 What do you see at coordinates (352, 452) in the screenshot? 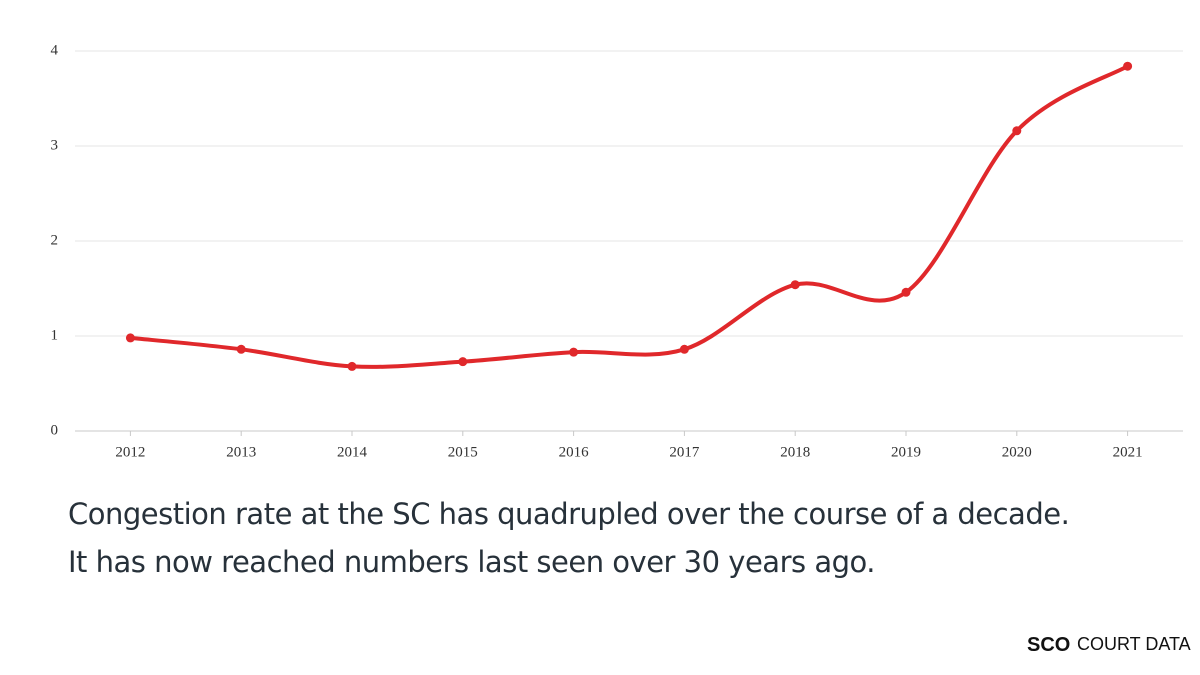
I see `x-tick-label: 2014` at bounding box center [352, 452].